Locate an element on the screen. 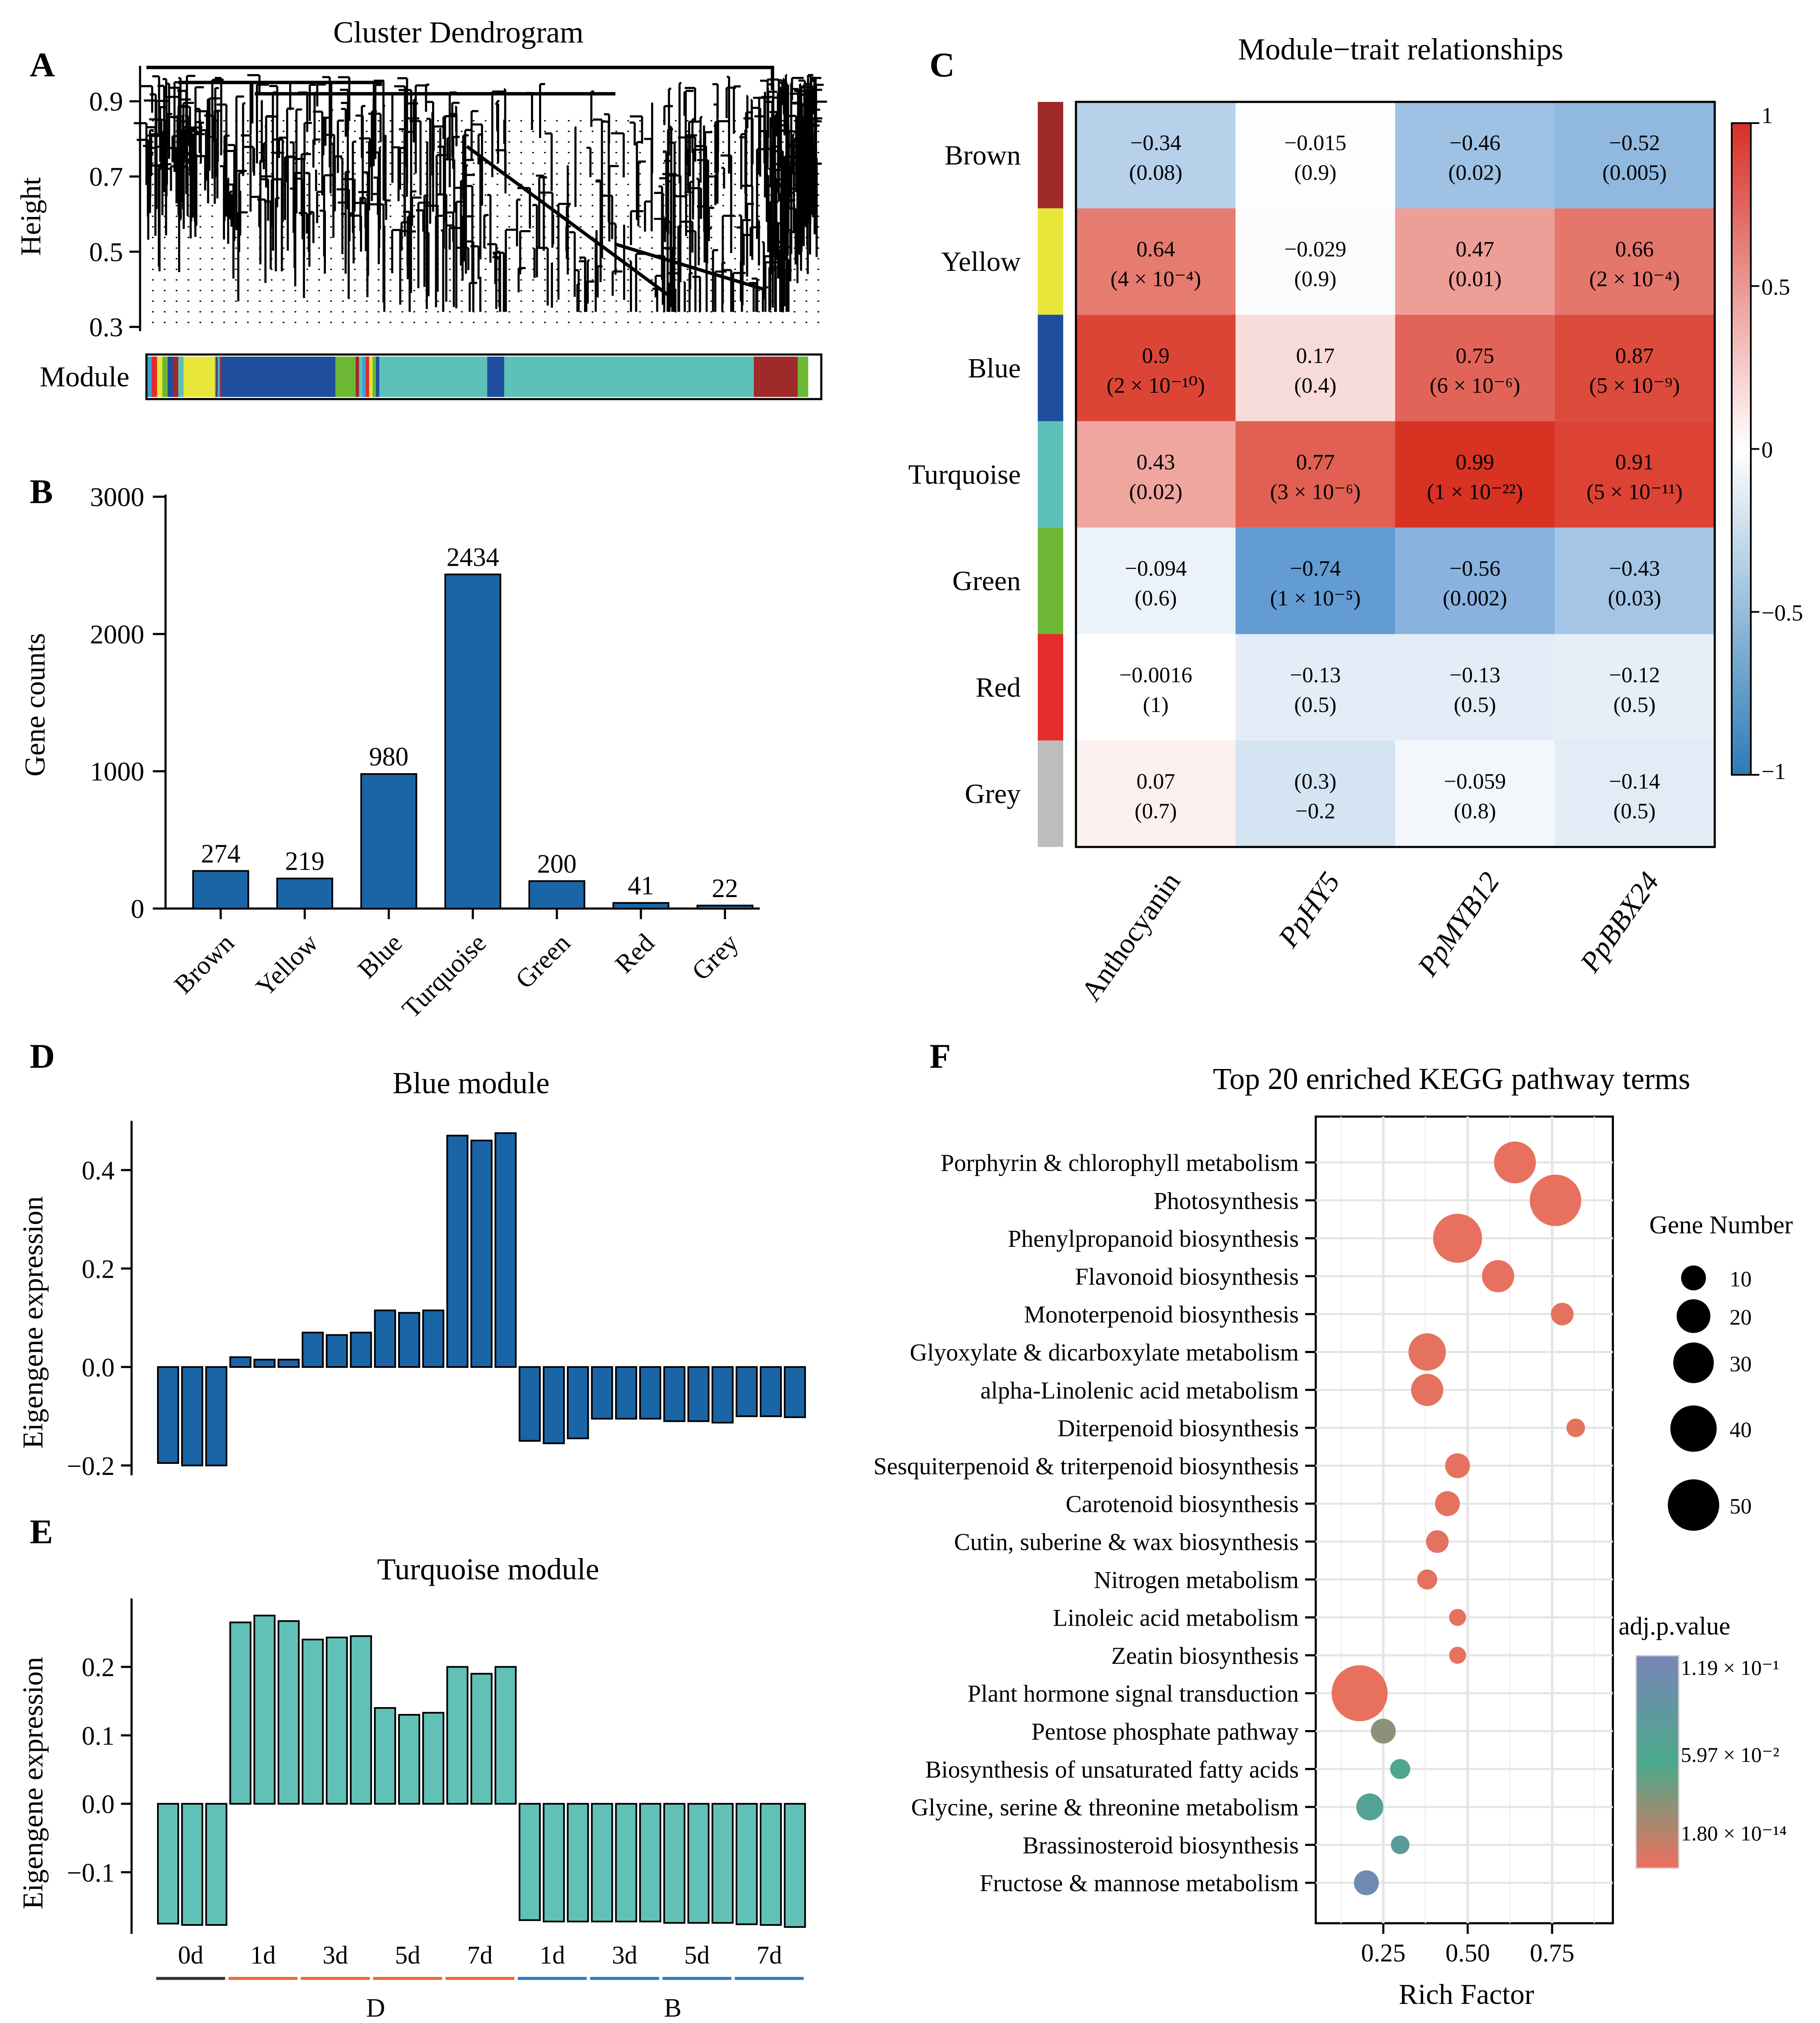 The image size is (1820, 2023). kegg-term-label: alpha-Linolenic acid metabolism is located at coordinates (1139, 1391).